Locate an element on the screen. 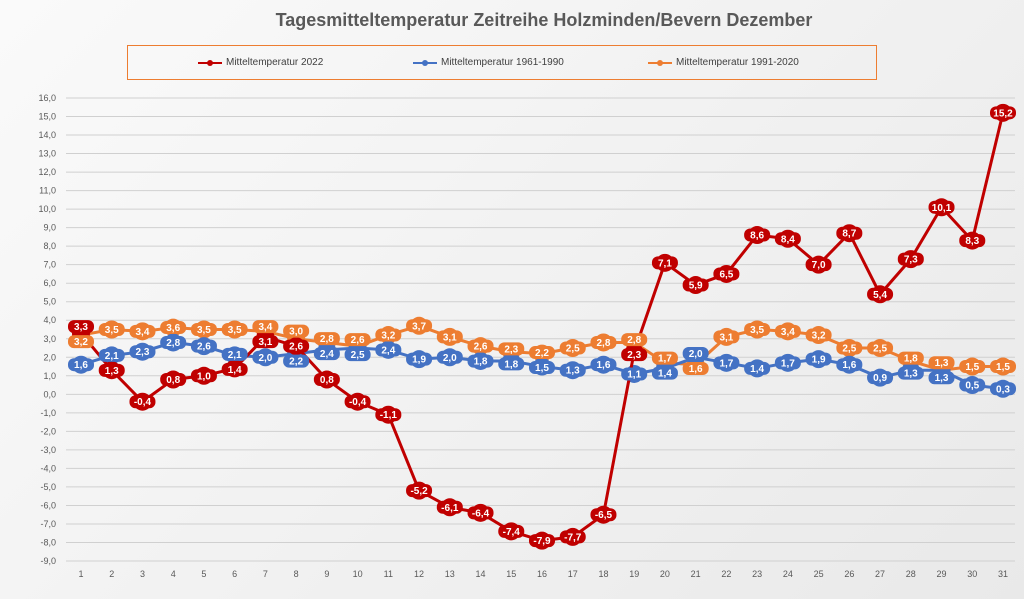 The image size is (1024, 599). x-tick-label: 5 is located at coordinates (203, 574).